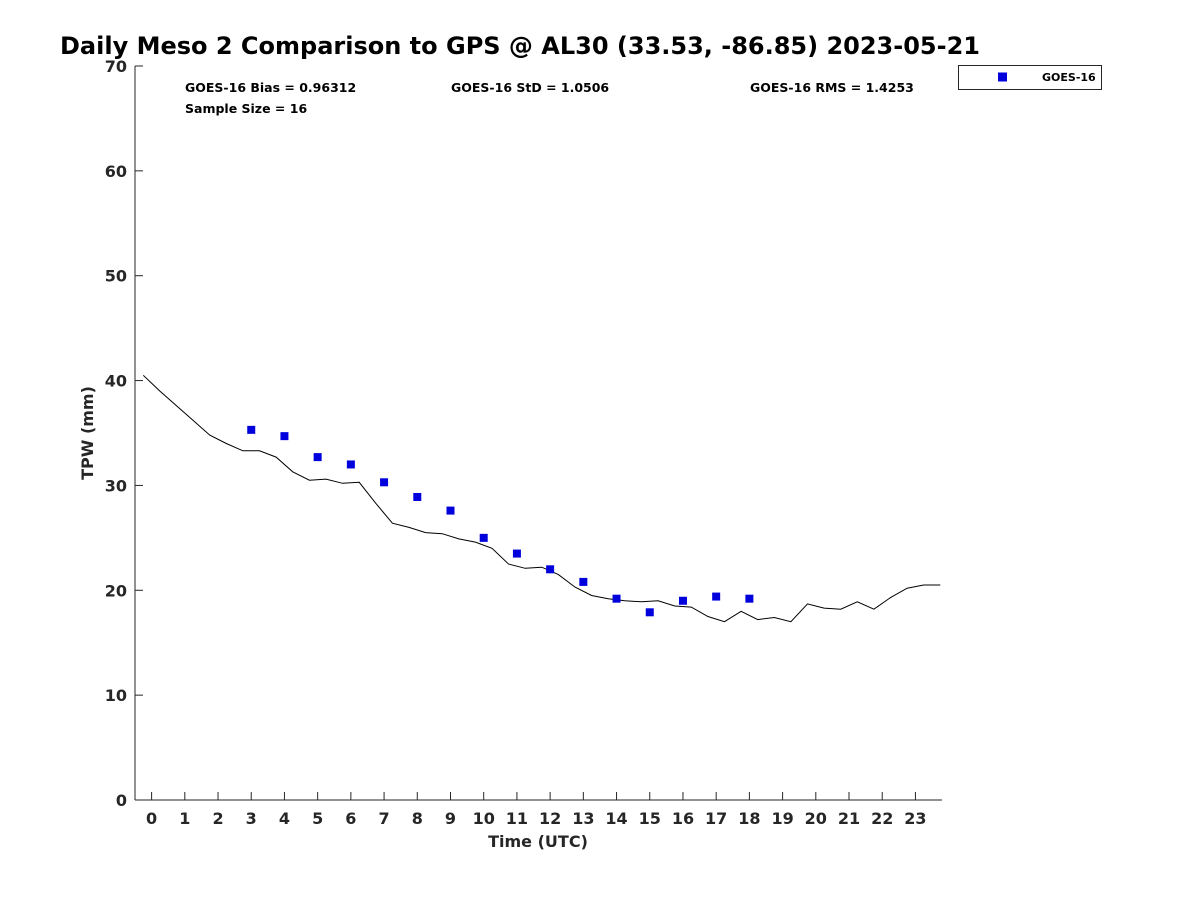 The image size is (1200, 900). What do you see at coordinates (1002, 77) in the screenshot?
I see `legend-marker-goes16` at bounding box center [1002, 77].